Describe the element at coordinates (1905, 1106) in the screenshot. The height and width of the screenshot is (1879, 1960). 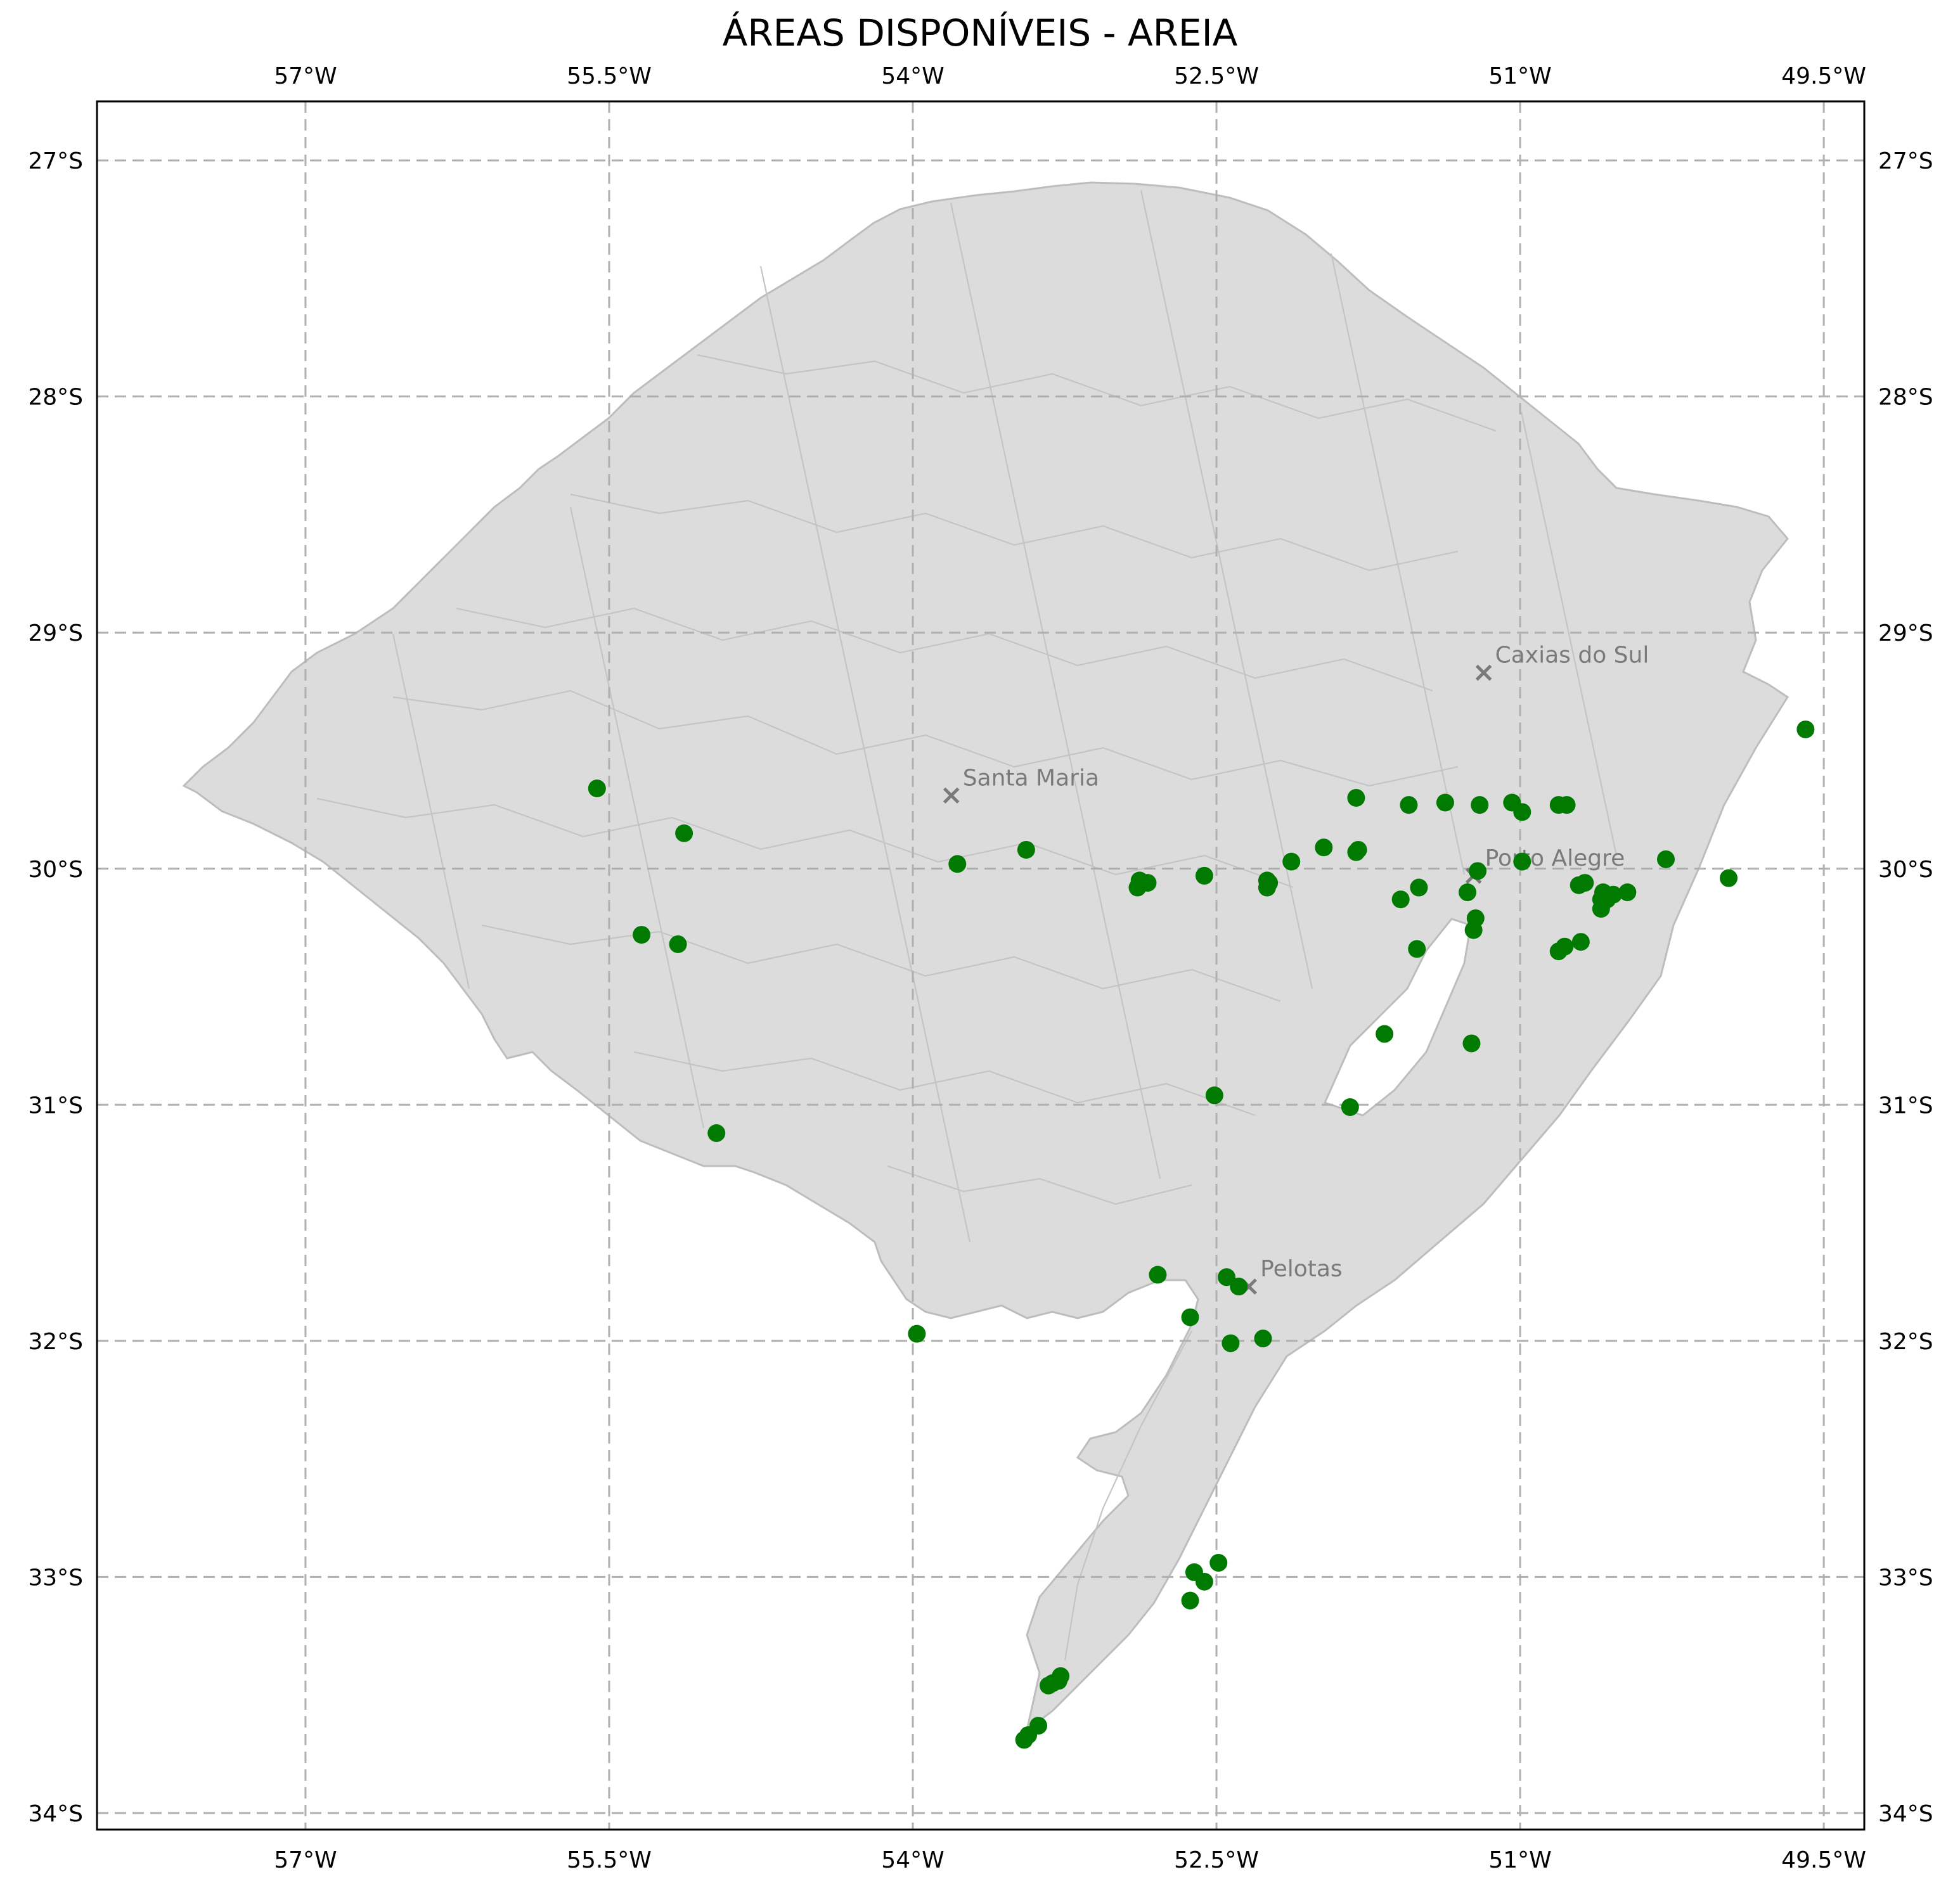
I see `right-lat-tick-label: 31°S` at that location.